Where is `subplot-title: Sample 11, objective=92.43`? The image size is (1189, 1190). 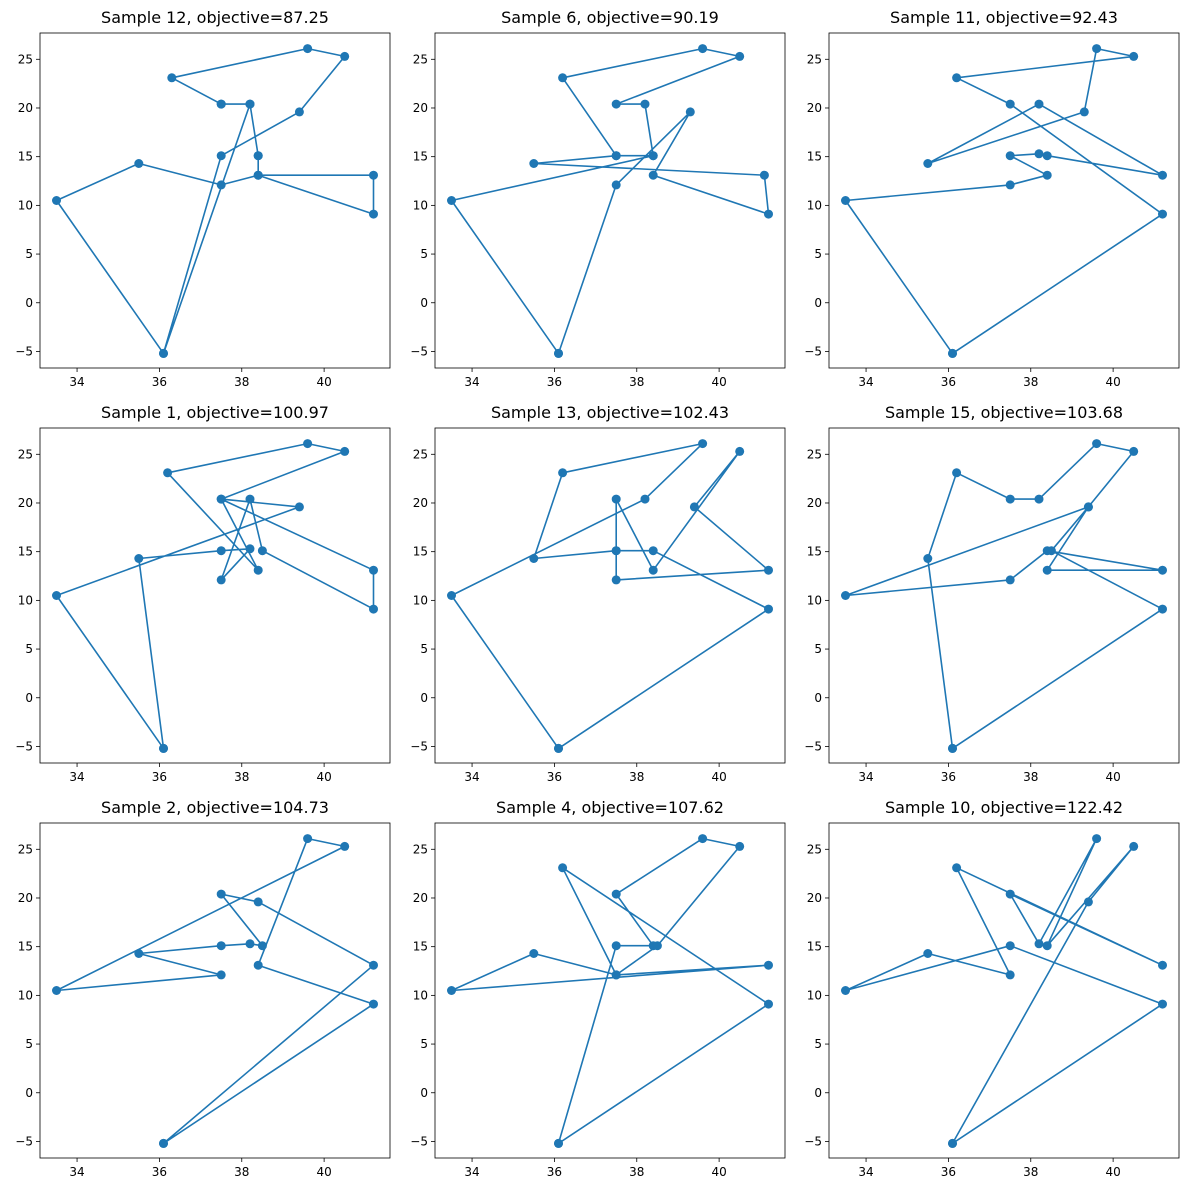
subplot-title: Sample 11, objective=92.43 is located at coordinates (1004, 17).